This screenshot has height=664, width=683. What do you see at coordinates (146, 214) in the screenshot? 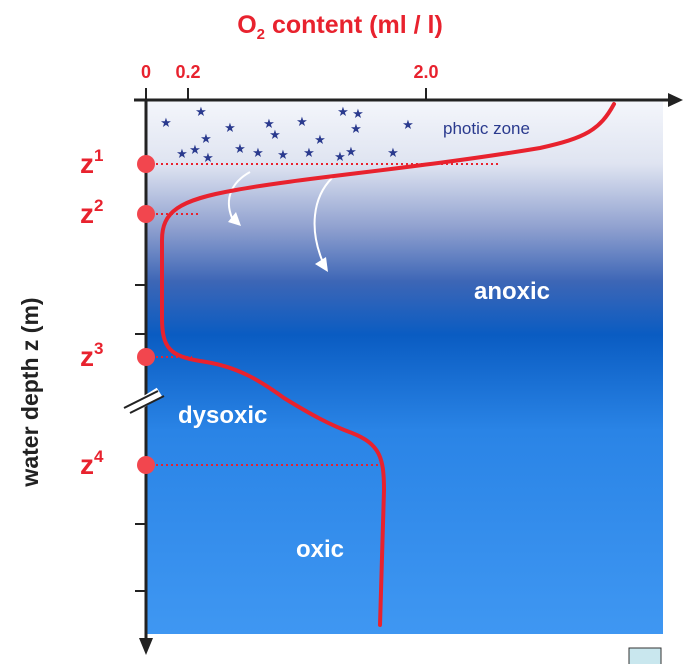
I see `depth-dot-z2` at bounding box center [146, 214].